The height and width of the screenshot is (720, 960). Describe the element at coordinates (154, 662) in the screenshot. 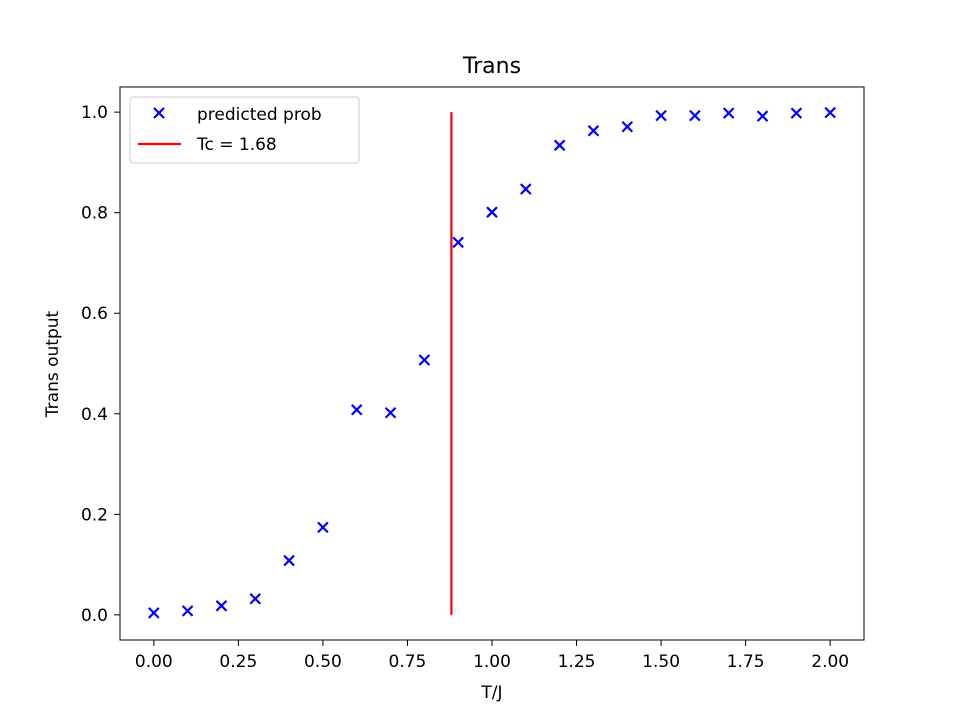

I see `x-tick-label: 0.00` at that location.